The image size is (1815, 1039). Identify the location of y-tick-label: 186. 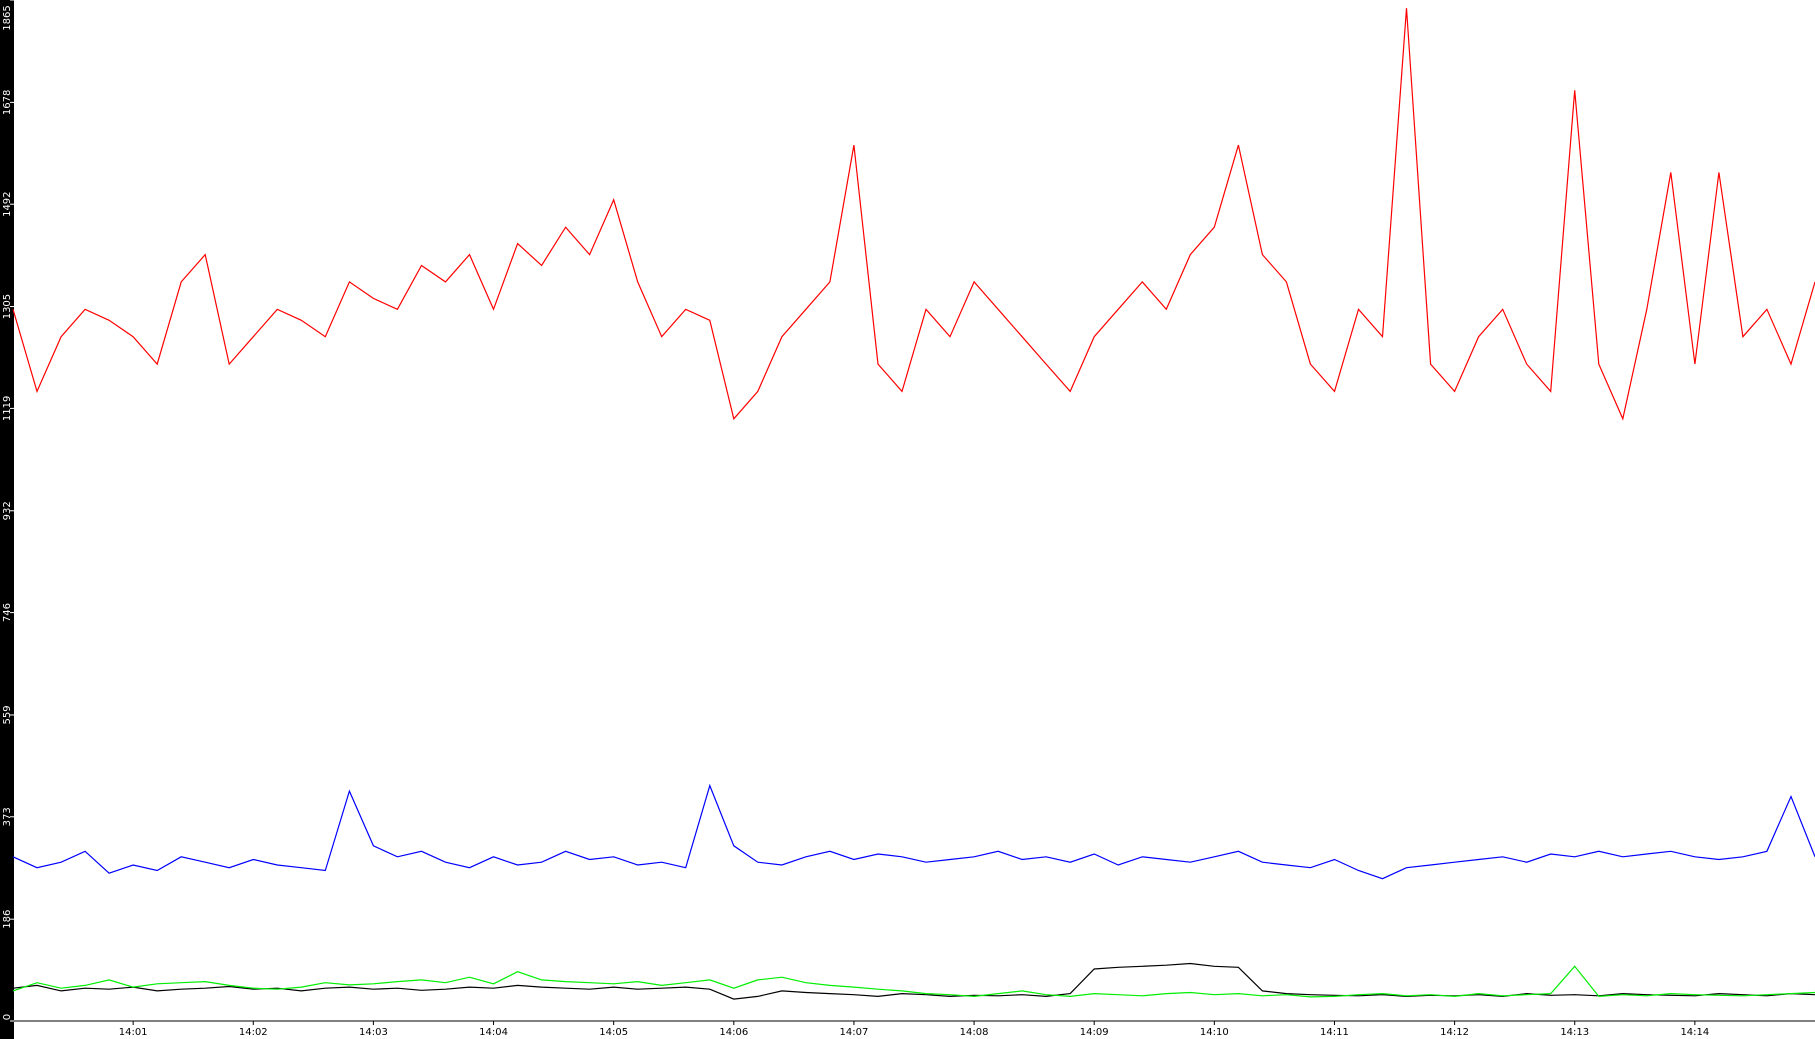
(7, 919).